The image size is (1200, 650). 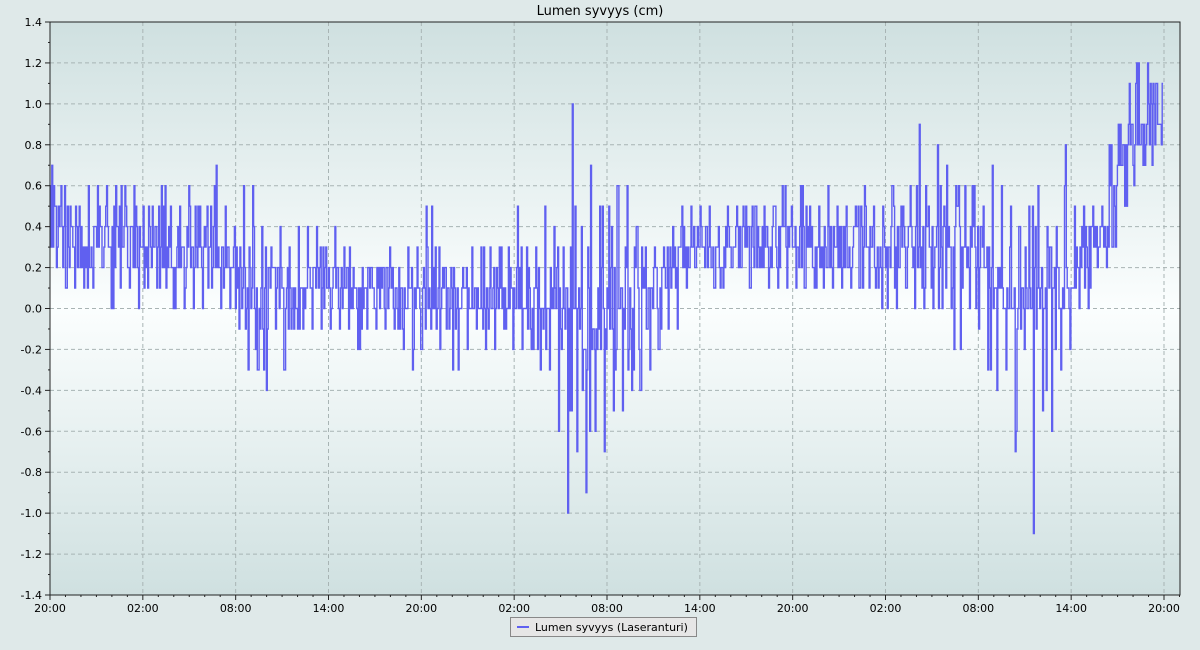 What do you see at coordinates (34, 186) in the screenshot?
I see `y-tick-label: 0.6` at bounding box center [34, 186].